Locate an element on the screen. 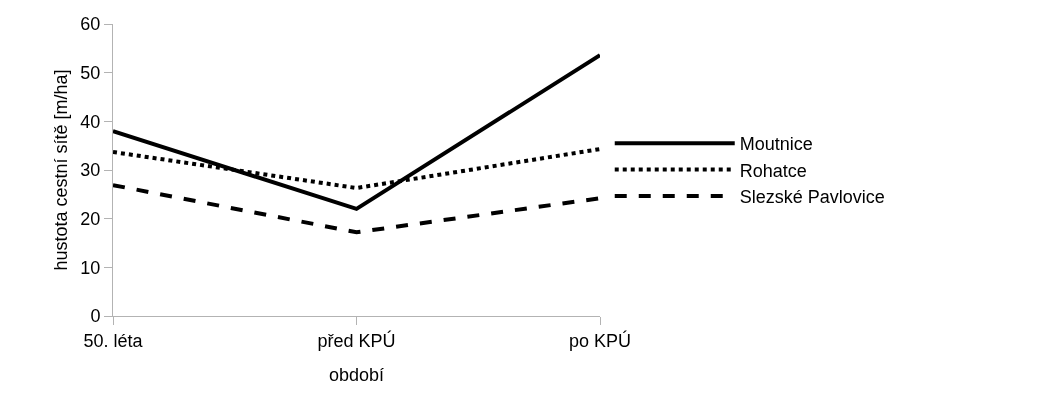  x-axis-title: období is located at coordinates (356, 374).